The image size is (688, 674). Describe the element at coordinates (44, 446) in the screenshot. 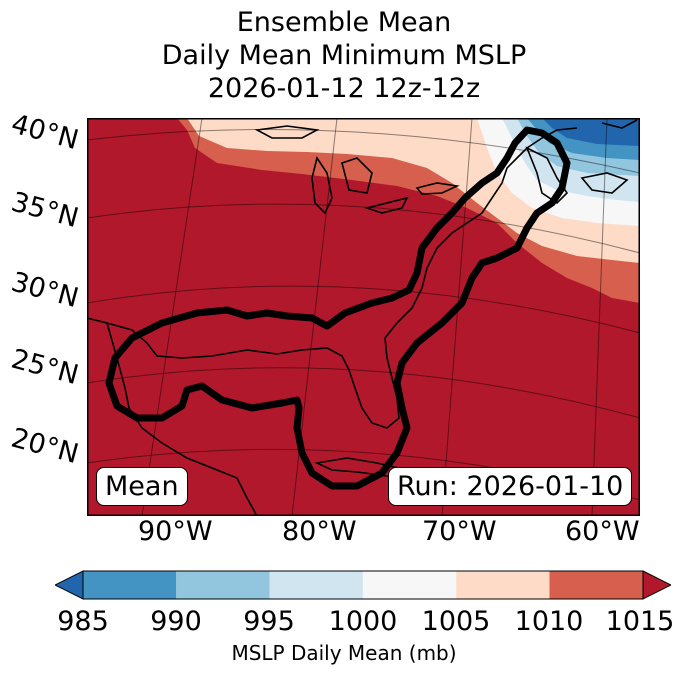

I see `lat-label-20: 20°N` at that location.